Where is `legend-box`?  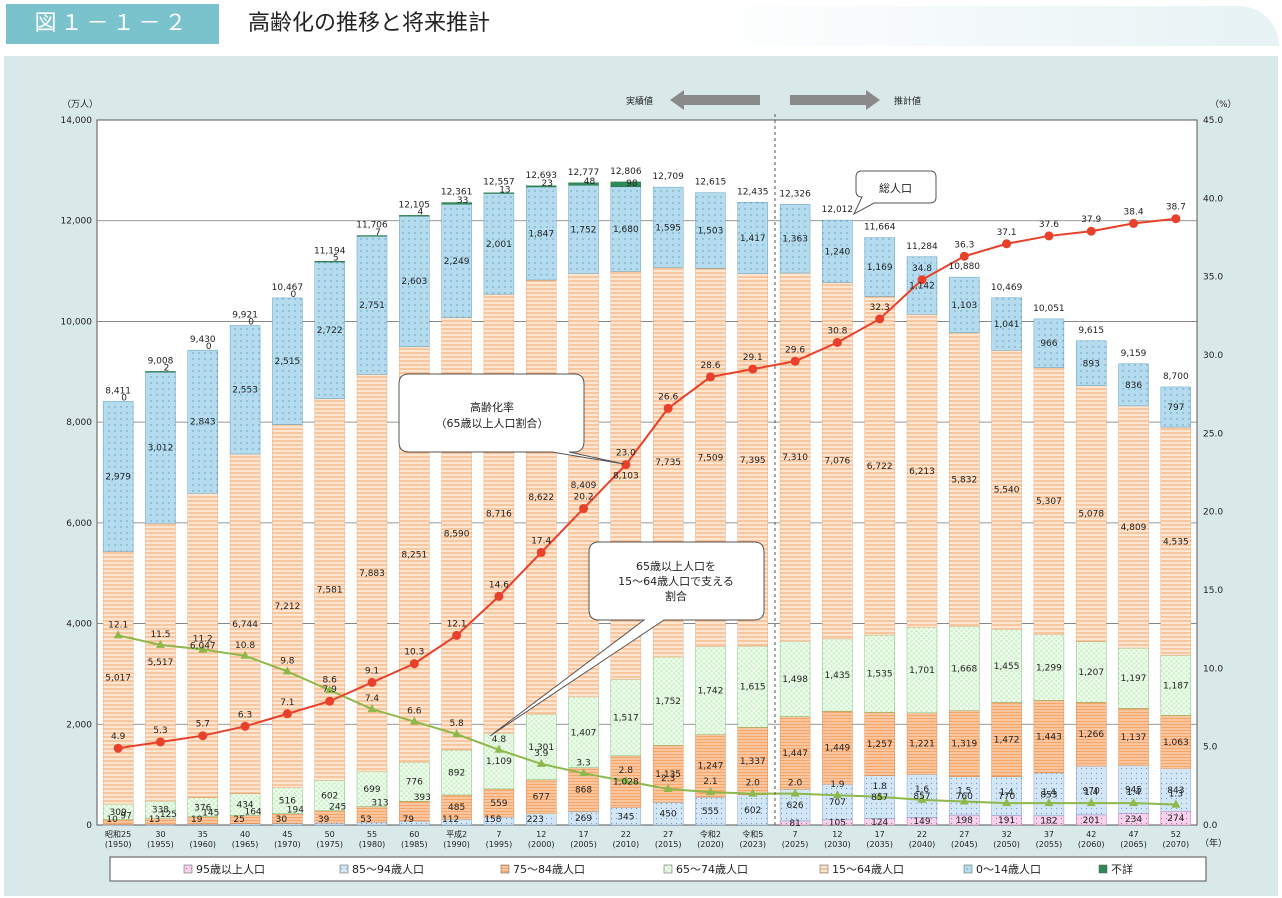
legend-box is located at coordinates (658, 869).